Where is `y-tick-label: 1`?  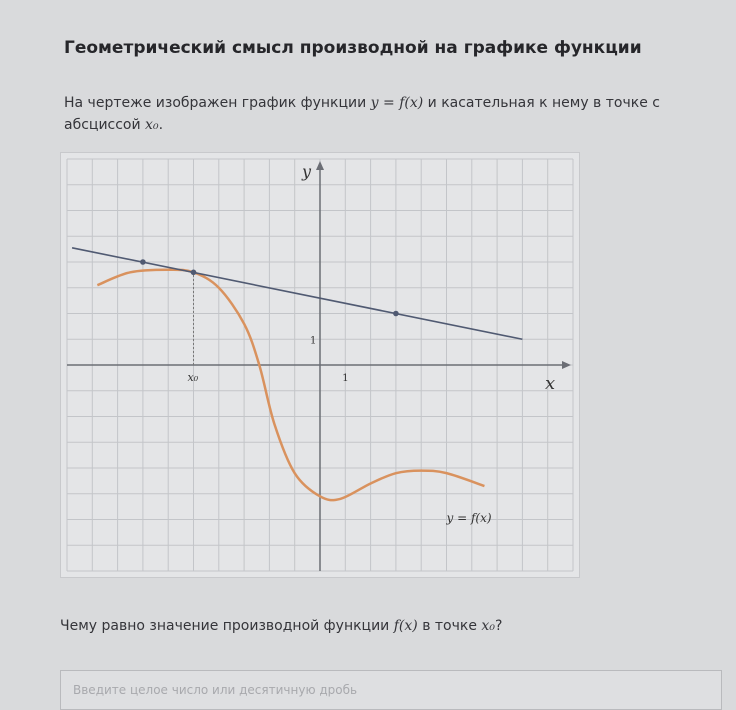
y-tick-label: 1 is located at coordinates (313, 340).